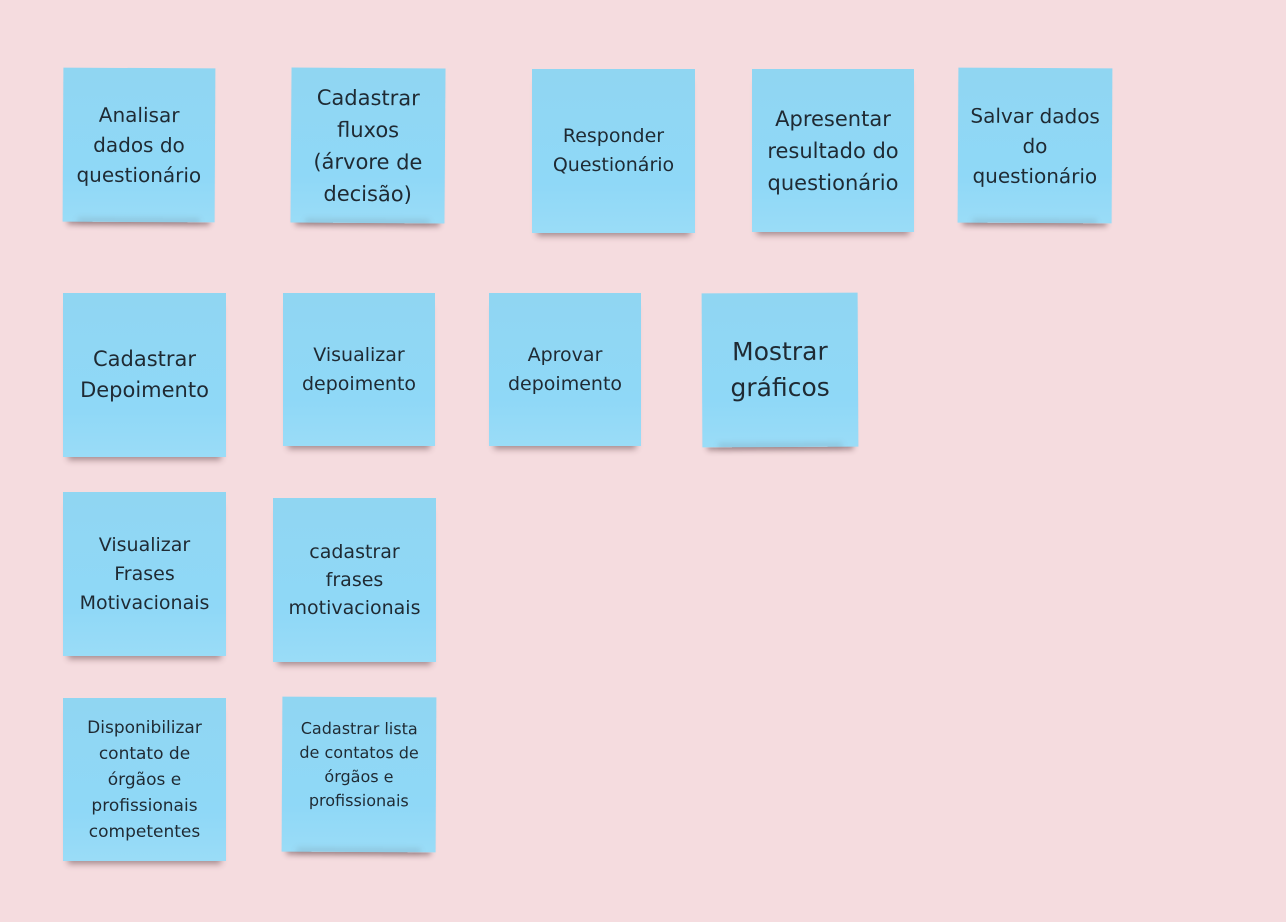  I want to click on sticky-note-text: cadastrar frases motivacionais, so click(354, 580).